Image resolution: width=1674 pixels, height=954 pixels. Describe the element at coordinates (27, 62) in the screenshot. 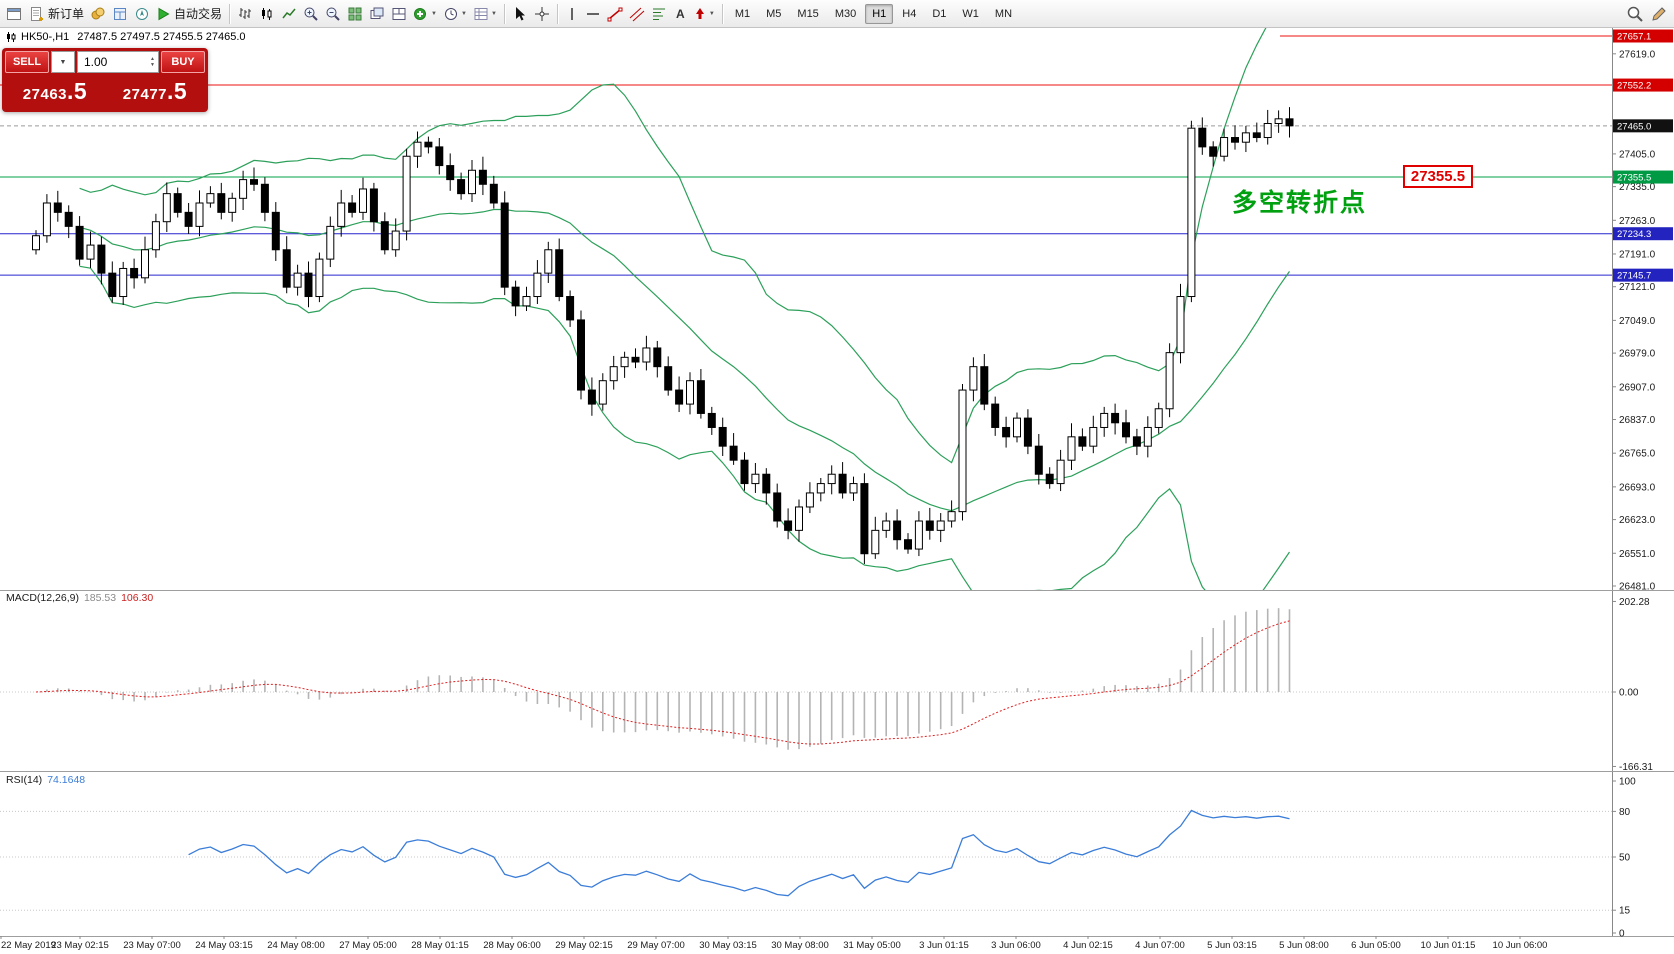

I see `sell-button: SELL` at that location.